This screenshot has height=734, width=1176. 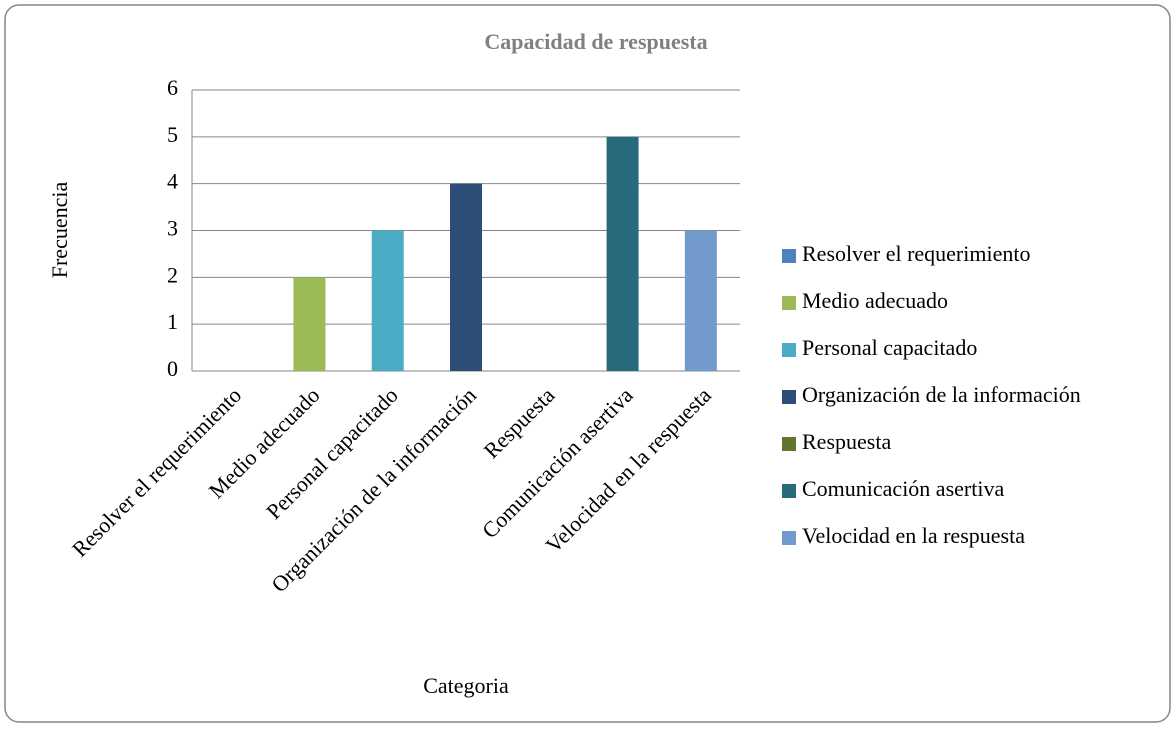 I want to click on legend-label: Resolver el requerimiento, so click(x=916, y=253).